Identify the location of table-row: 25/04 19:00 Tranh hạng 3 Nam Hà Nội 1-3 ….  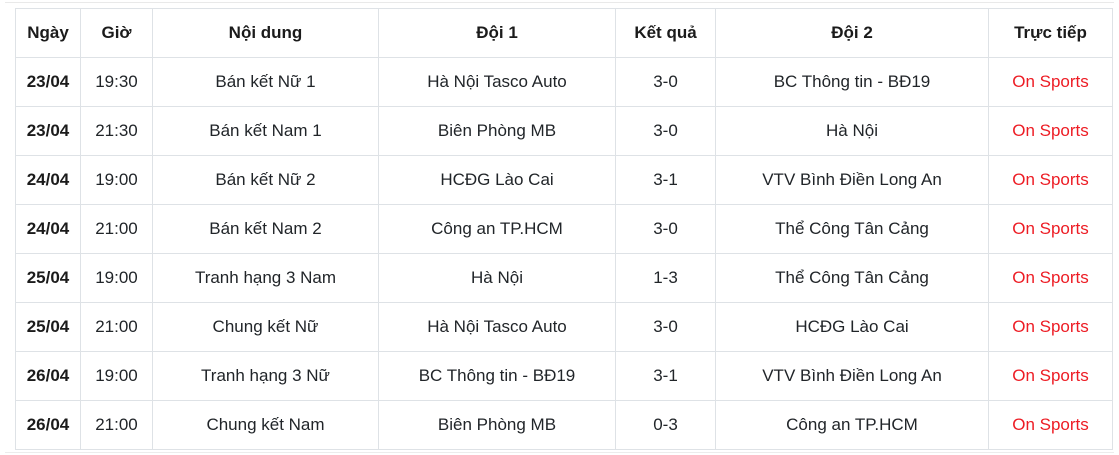
(564, 278).